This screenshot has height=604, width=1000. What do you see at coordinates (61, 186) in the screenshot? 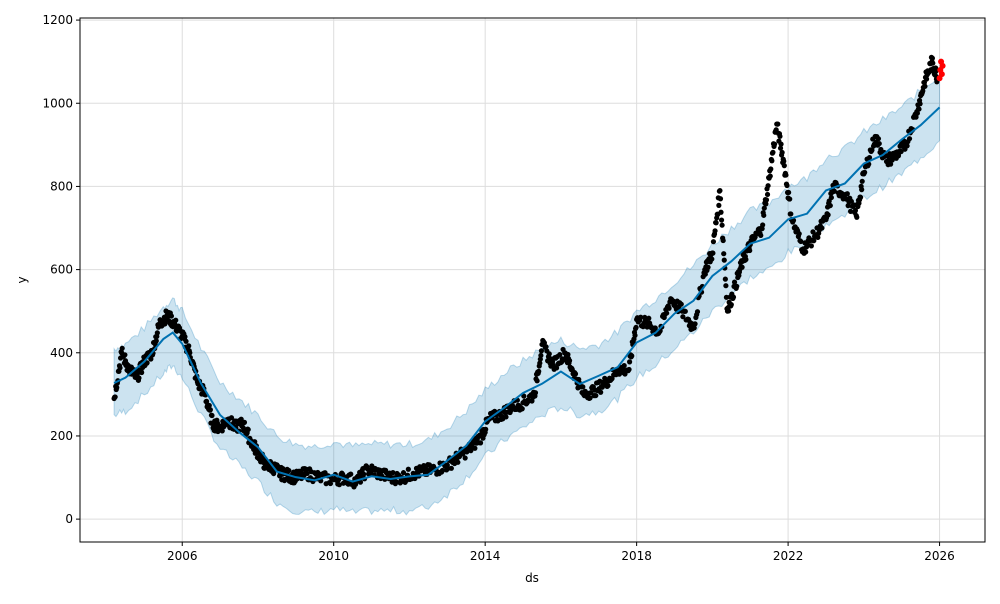
I see `y-tick-label: 800` at bounding box center [61, 186].